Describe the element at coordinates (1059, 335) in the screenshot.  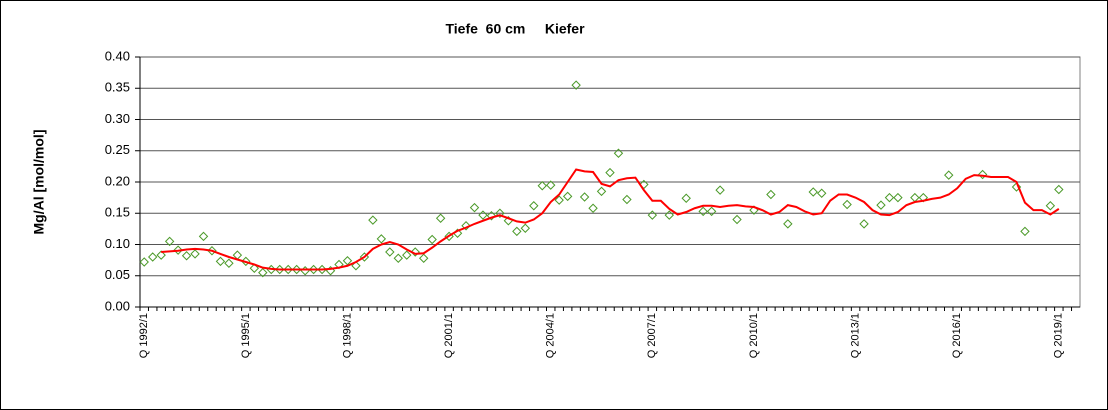
I see `x-tick-label: Q 2019/1` at that location.